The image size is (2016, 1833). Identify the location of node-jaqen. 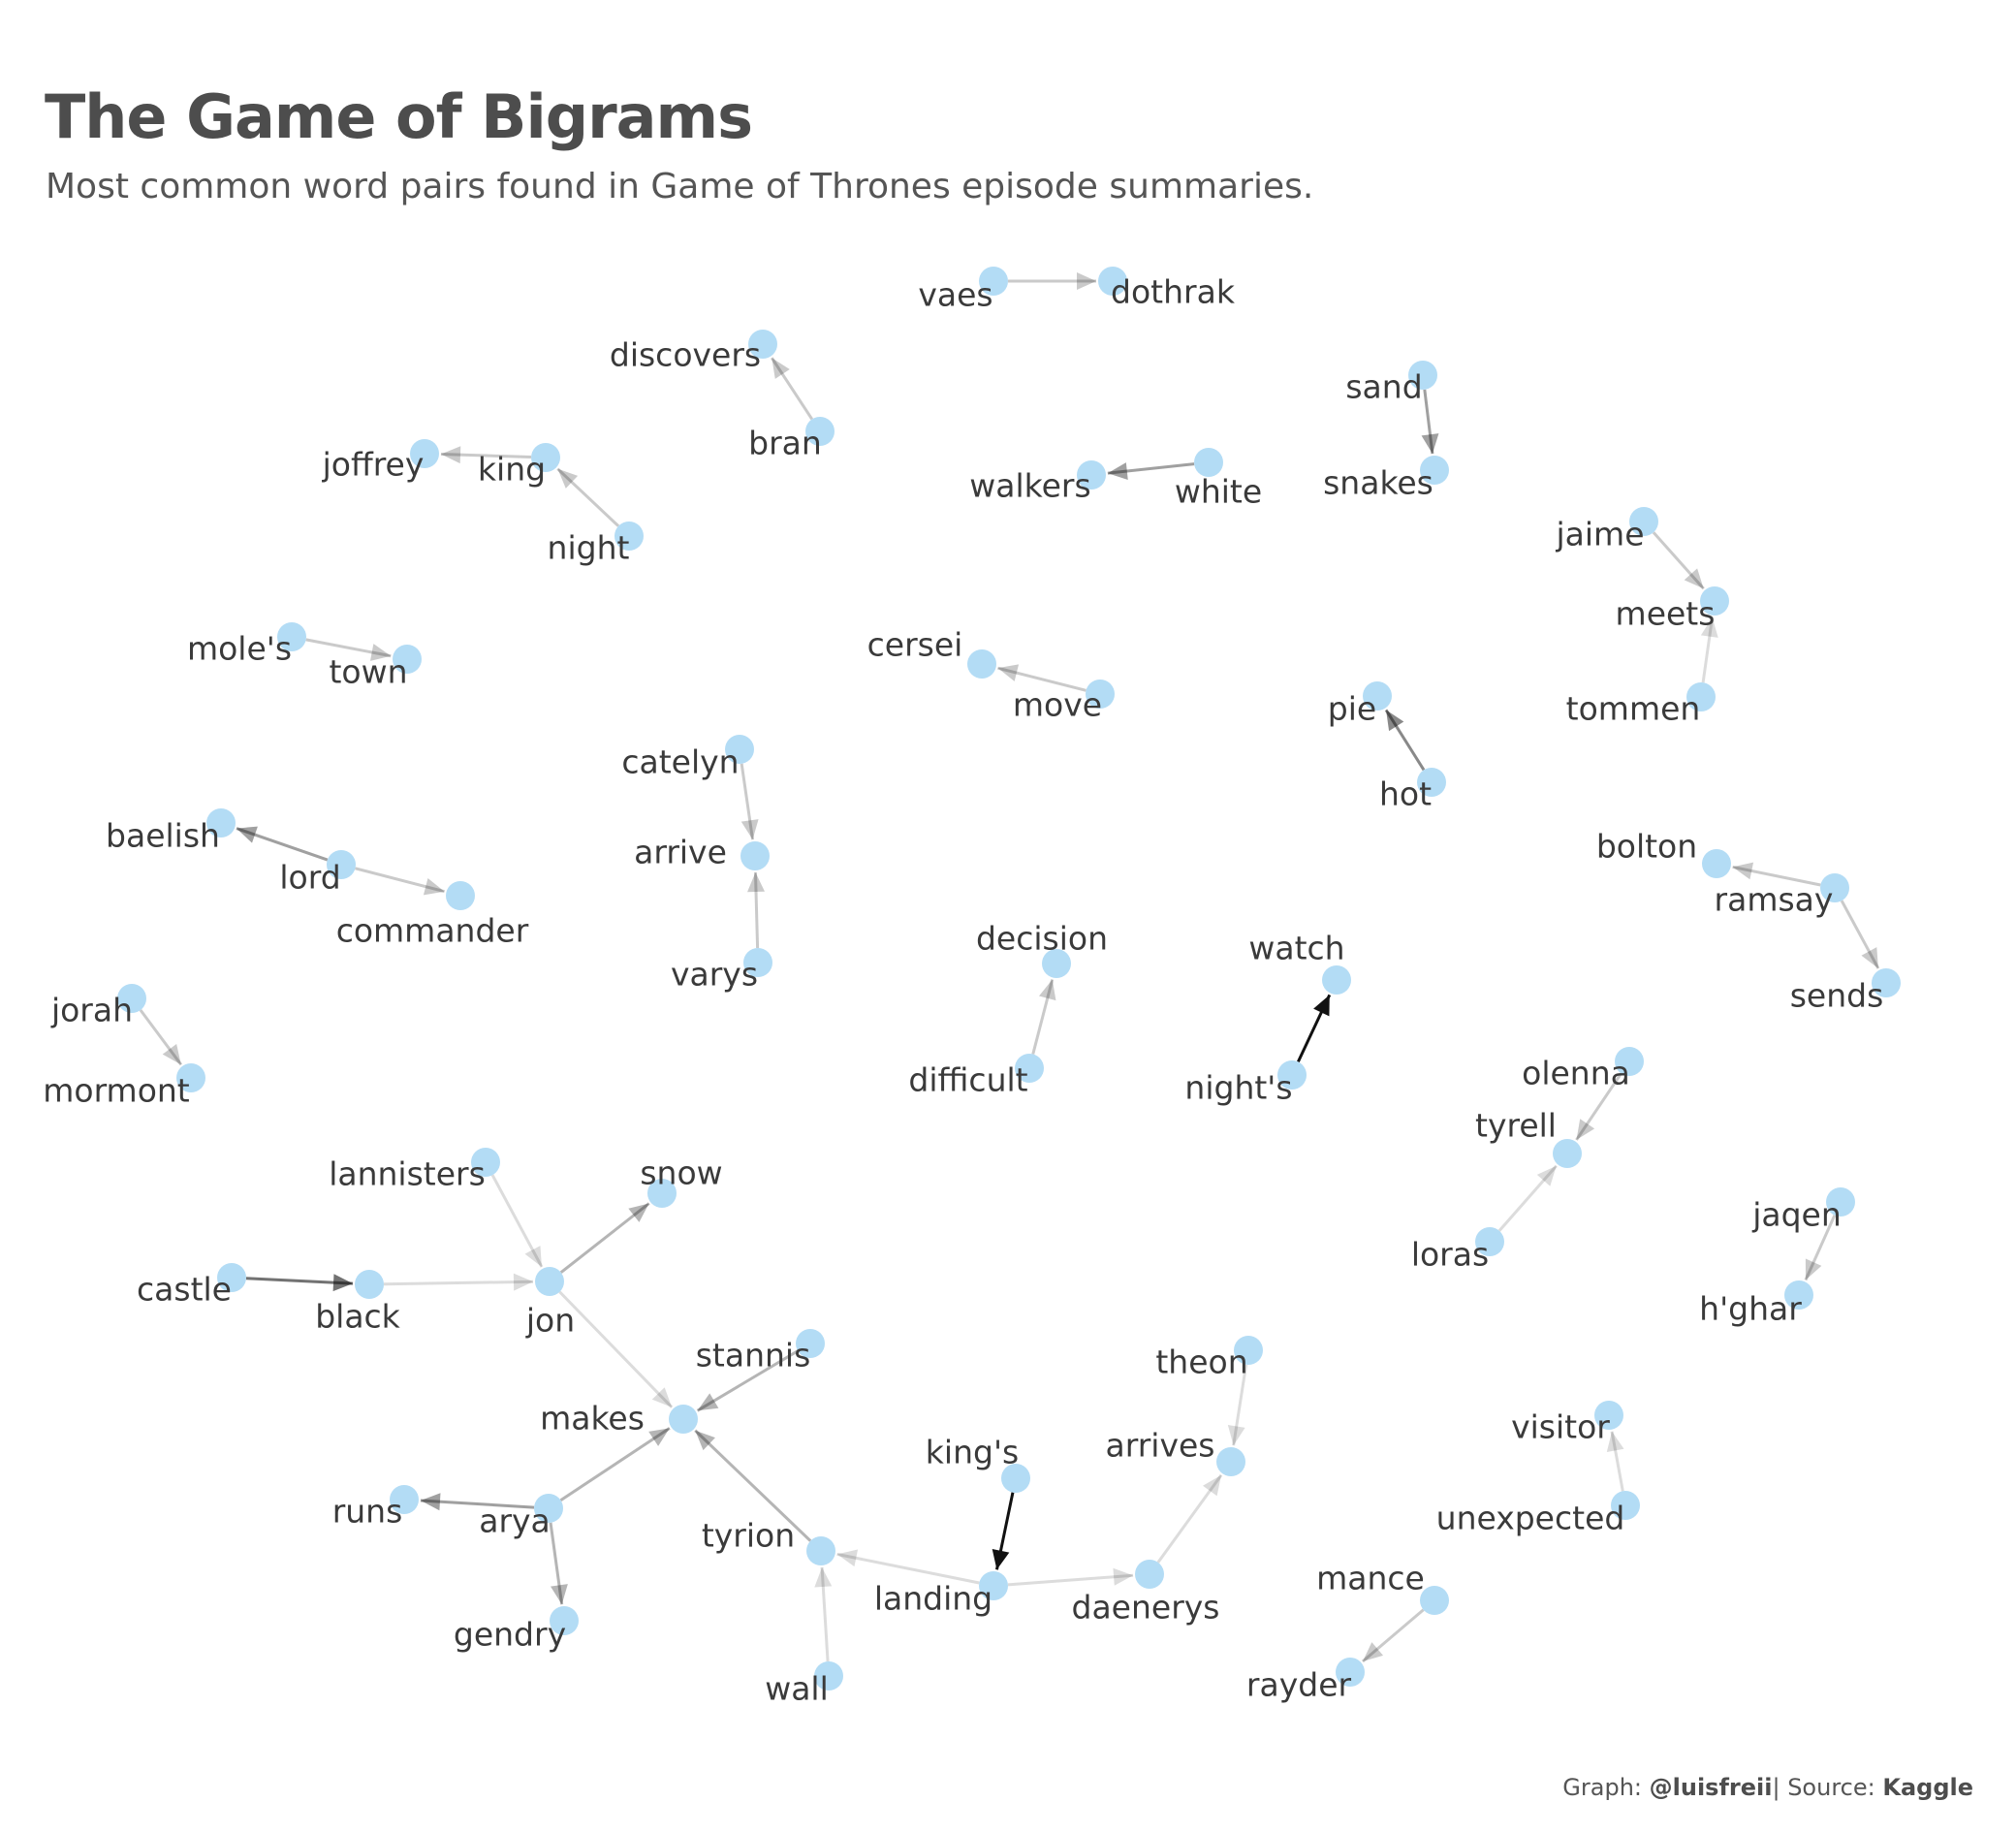
(1841, 1202).